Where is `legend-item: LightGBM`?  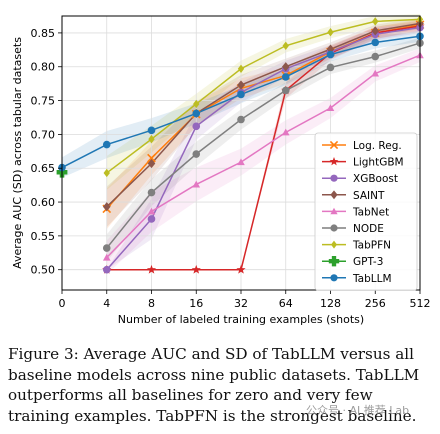 legend-item: LightGBM is located at coordinates (363, 163).